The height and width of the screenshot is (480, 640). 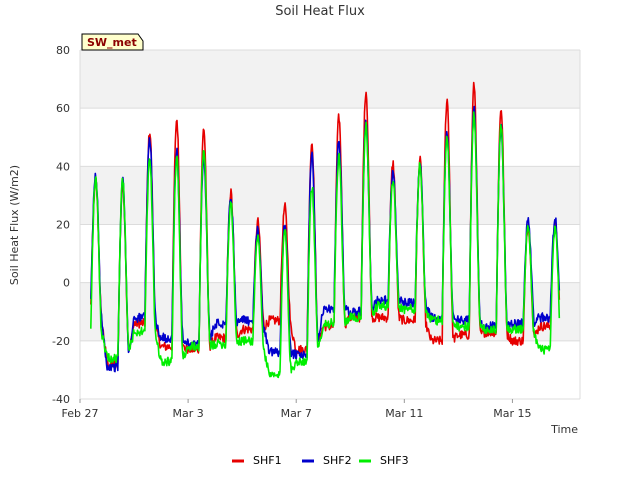 What do you see at coordinates (63, 50) in the screenshot?
I see `y-tick-label: 80` at bounding box center [63, 50].